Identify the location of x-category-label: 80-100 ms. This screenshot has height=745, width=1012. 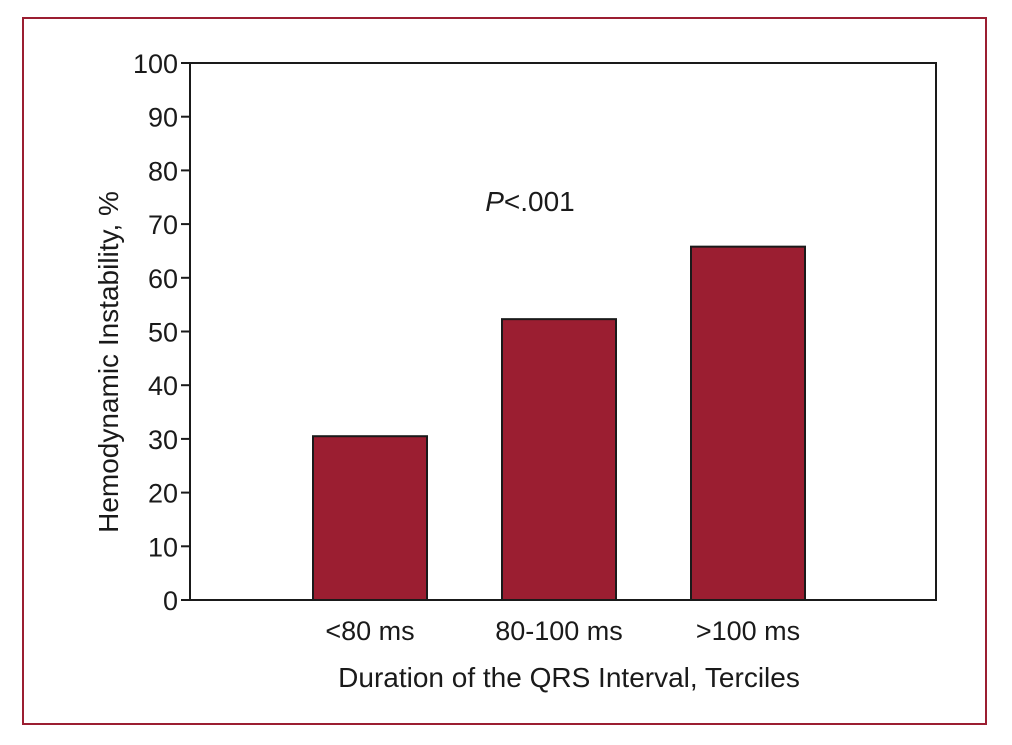
(559, 631).